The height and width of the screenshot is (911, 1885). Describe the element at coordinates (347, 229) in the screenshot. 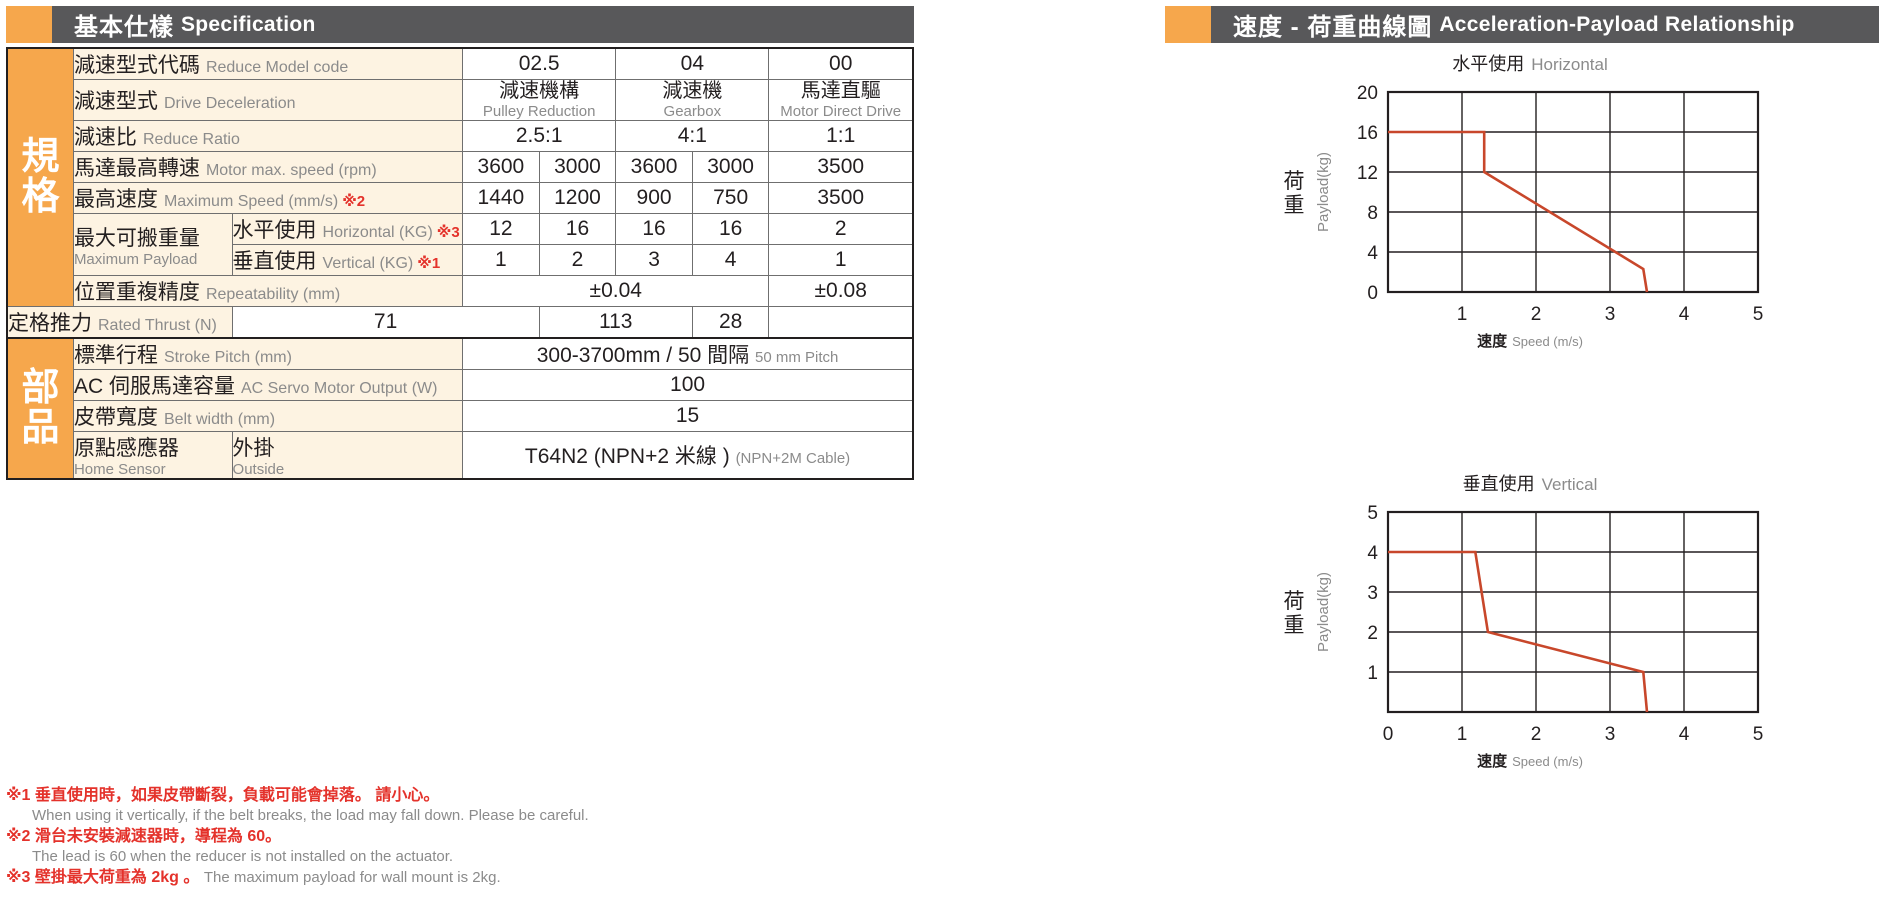

I see `row-label-payload-horizontal: 水平使用 Horizontal (KG) ※3` at that location.